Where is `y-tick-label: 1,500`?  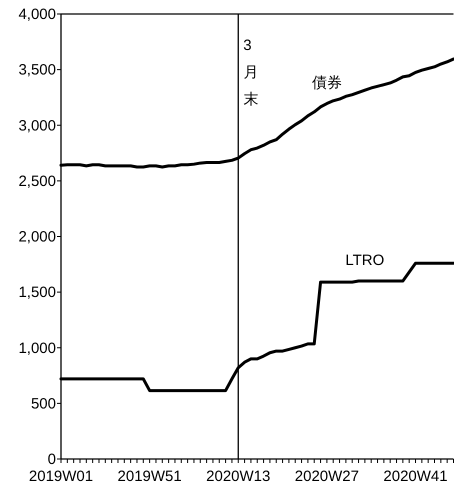
y-tick-label: 1,500 is located at coordinates (37, 293).